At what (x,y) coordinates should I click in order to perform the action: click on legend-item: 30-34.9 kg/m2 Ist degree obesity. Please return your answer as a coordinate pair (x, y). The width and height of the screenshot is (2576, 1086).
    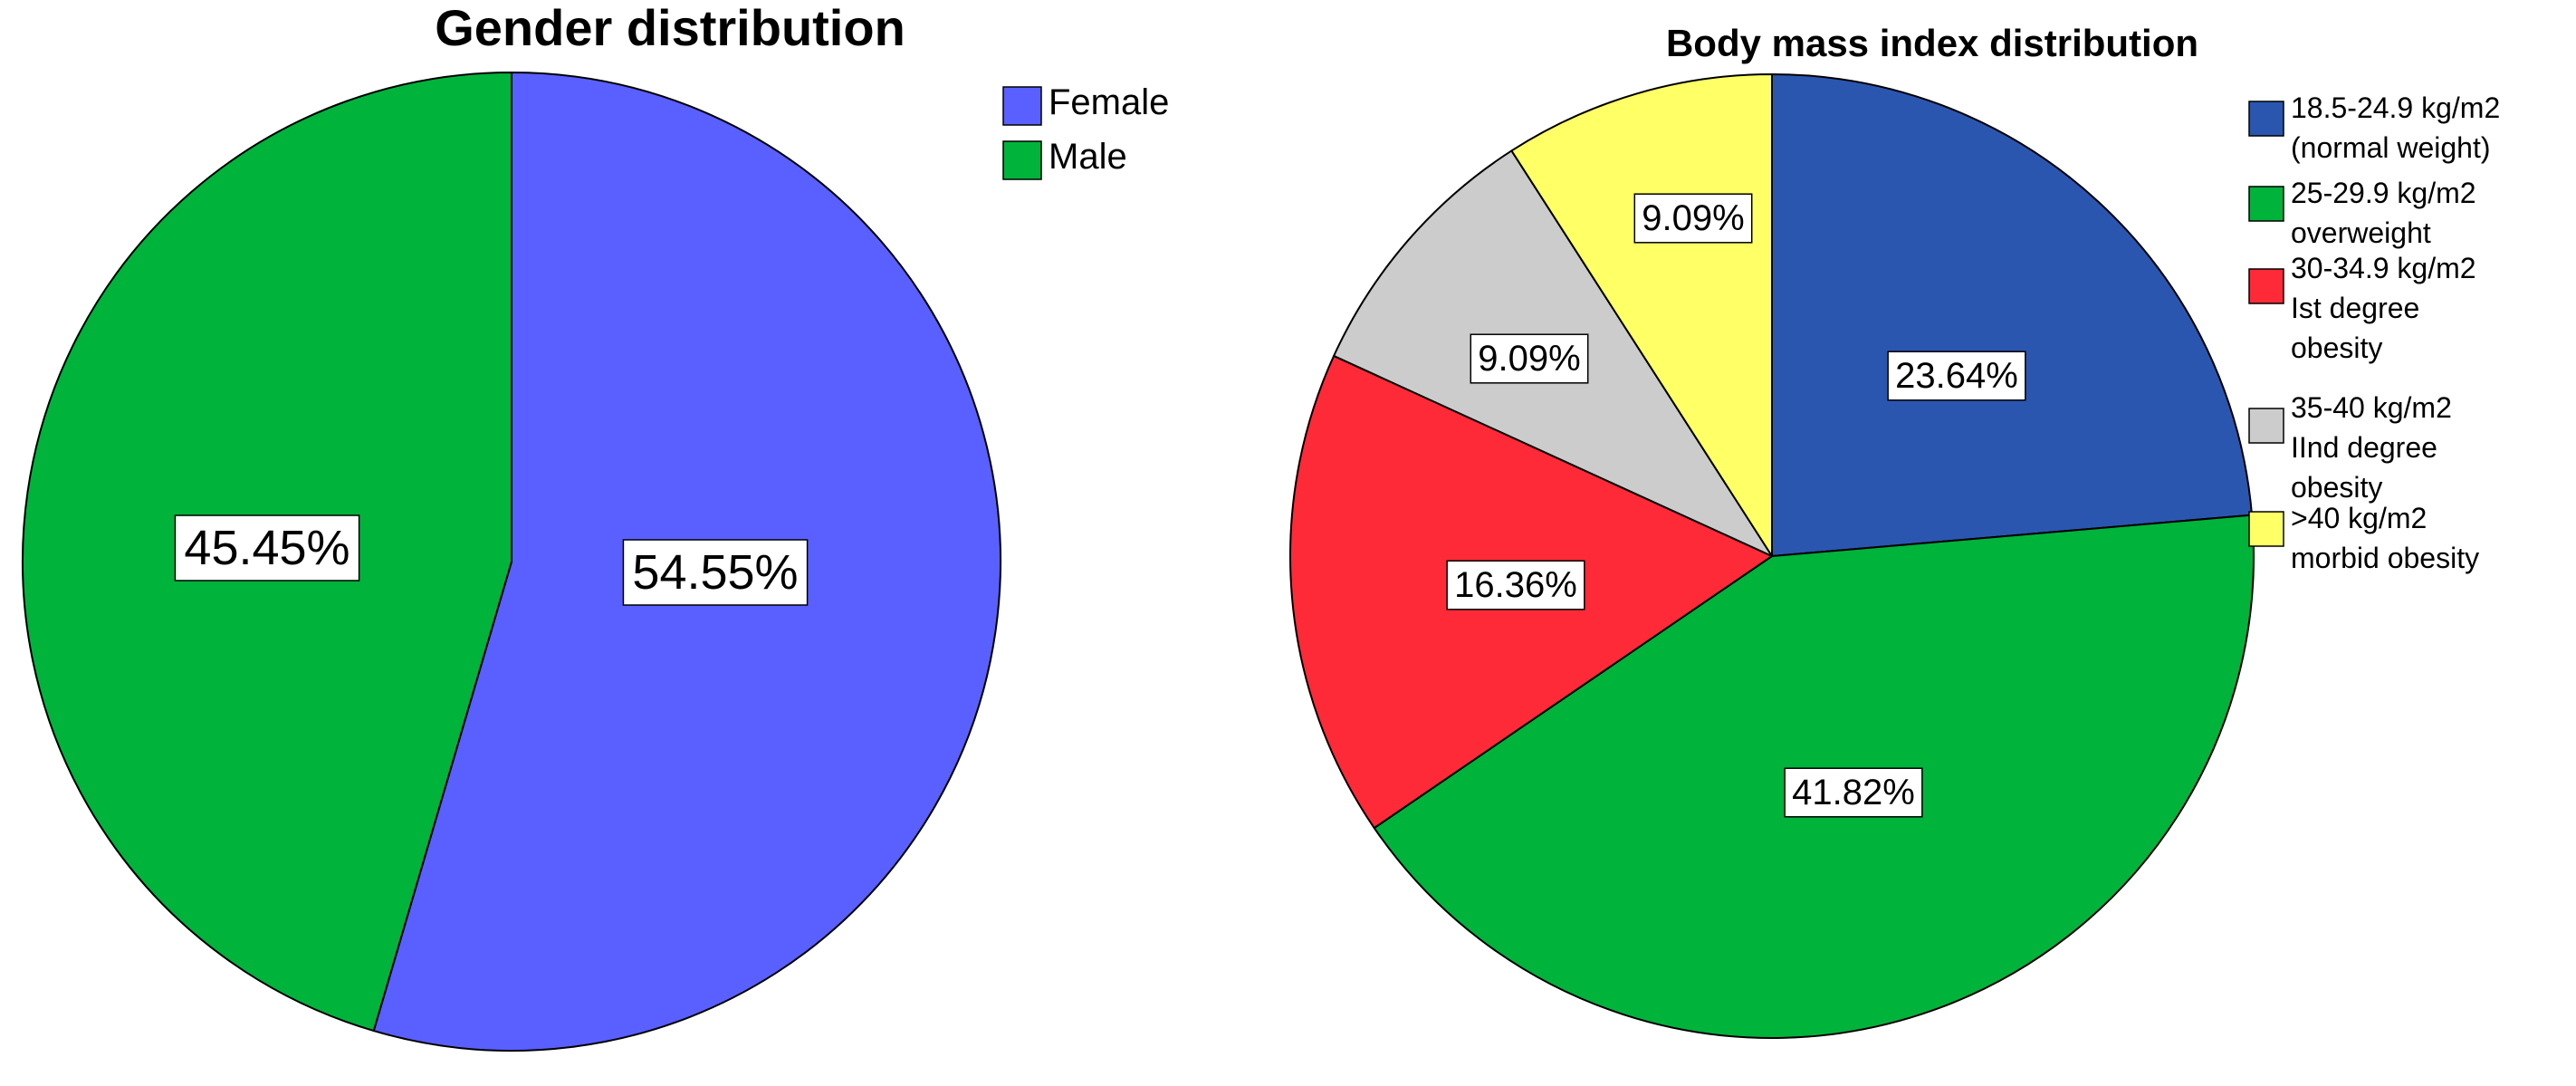
    Looking at the image, I should click on (2362, 308).